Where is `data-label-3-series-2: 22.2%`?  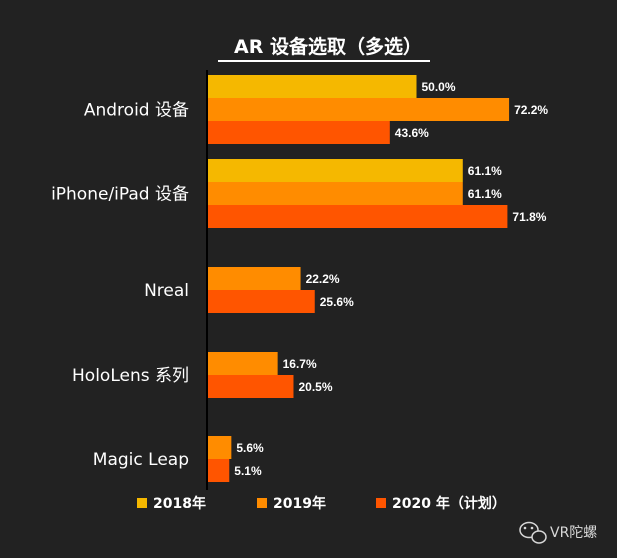 data-label-3-series-2: 22.2% is located at coordinates (323, 279).